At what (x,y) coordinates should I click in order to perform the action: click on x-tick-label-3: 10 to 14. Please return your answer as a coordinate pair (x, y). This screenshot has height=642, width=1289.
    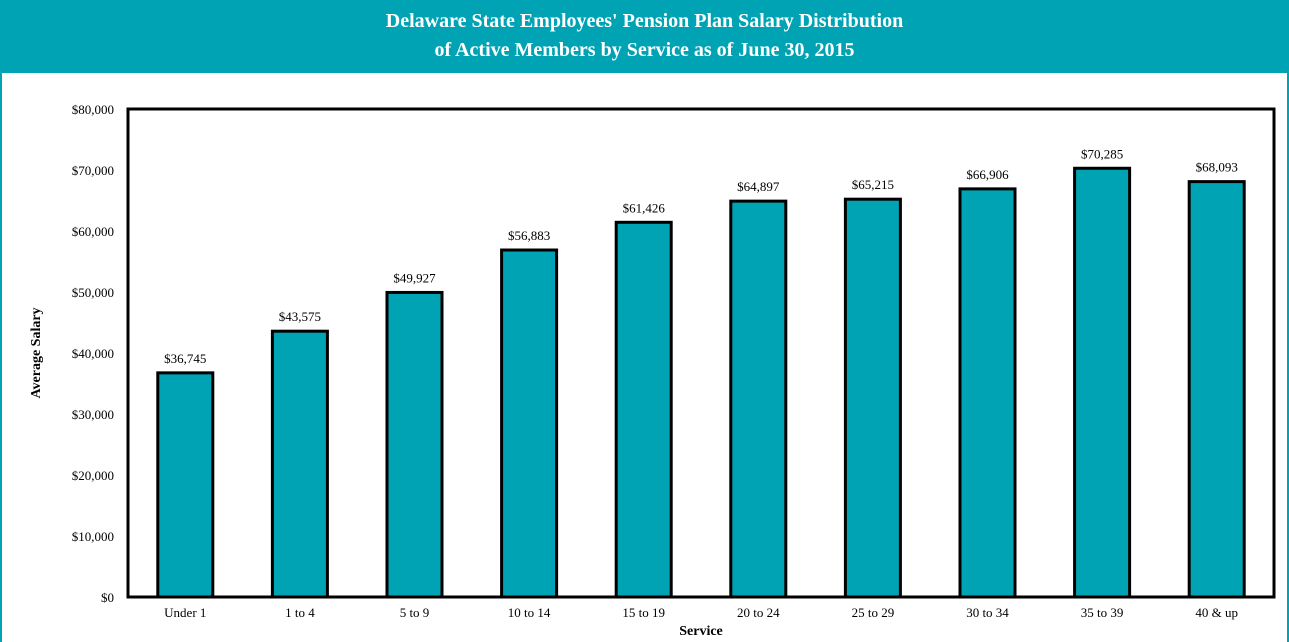
    Looking at the image, I should click on (529, 612).